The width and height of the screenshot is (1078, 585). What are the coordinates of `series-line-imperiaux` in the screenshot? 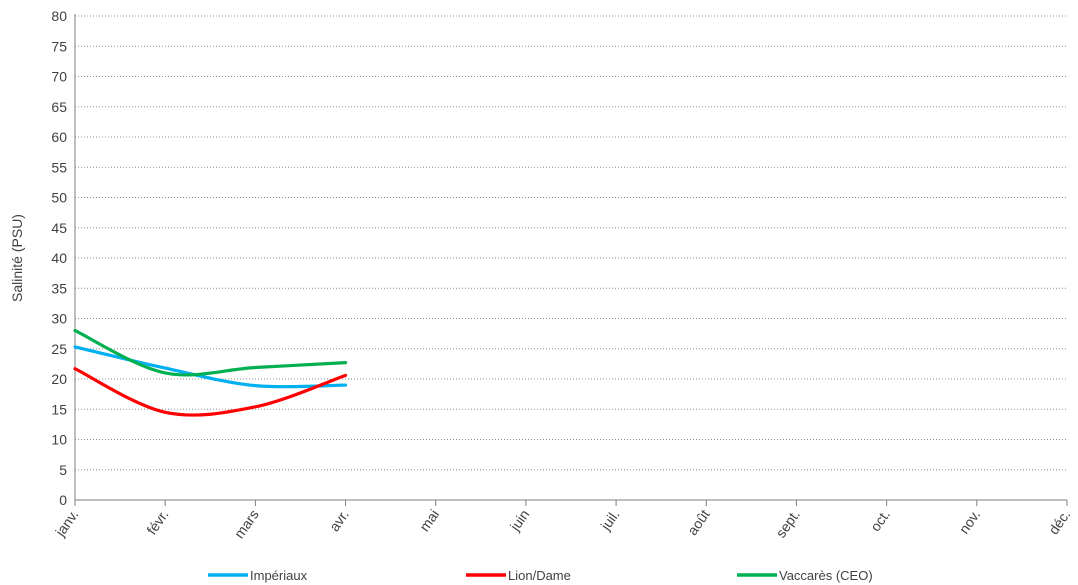 It's located at (210, 367).